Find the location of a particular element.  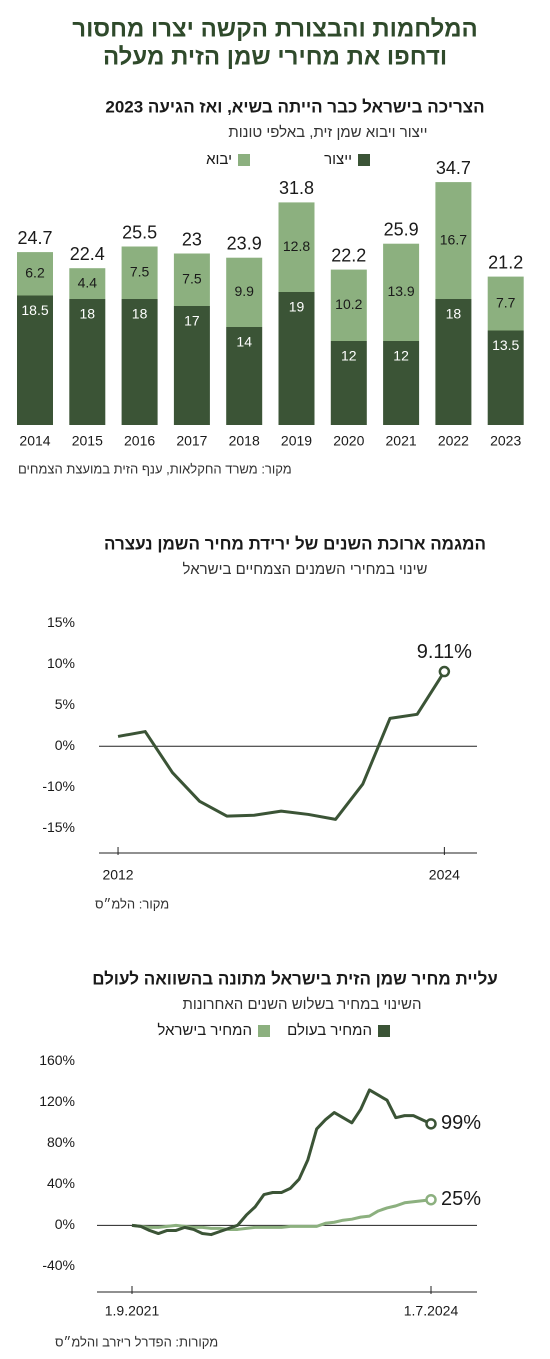

x-tick-label: 2020 is located at coordinates (348, 441).